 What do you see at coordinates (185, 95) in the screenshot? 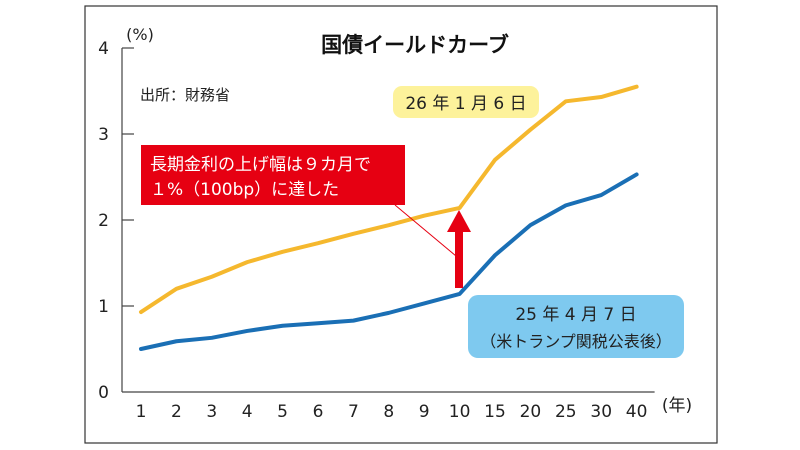
I see `source-note: 出所：財務省` at bounding box center [185, 95].